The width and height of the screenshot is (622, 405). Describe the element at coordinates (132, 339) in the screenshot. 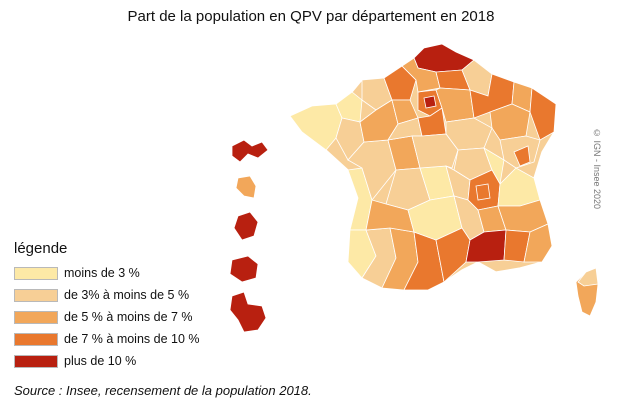

I see `legend-label: de 7 % à moins de 10 %` at that location.